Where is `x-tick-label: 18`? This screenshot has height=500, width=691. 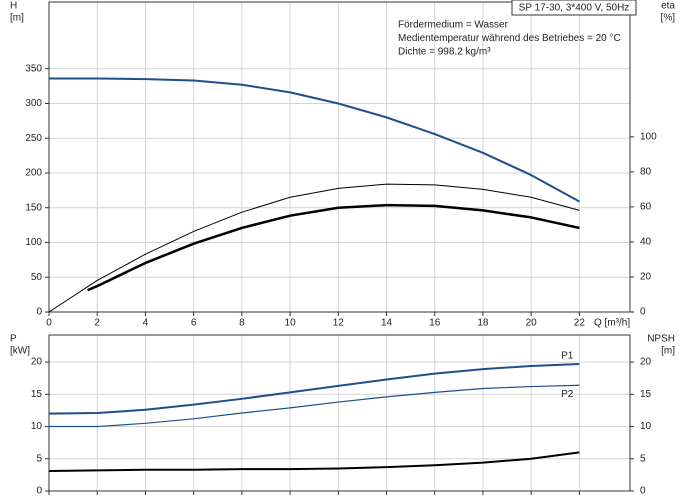 x-tick-label: 18 is located at coordinates (483, 323).